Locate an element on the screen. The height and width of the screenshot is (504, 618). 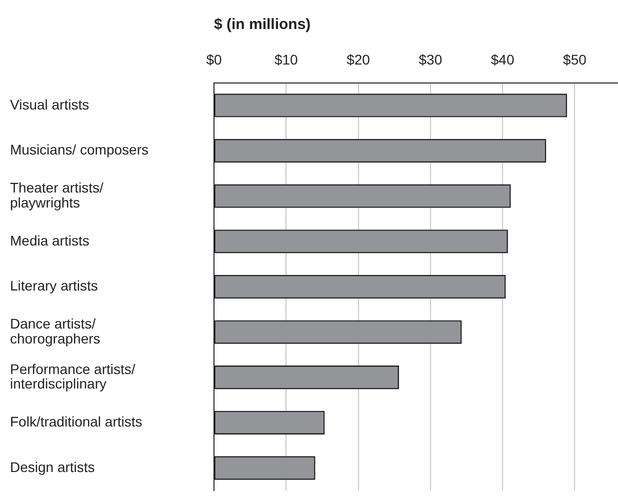
y-tick-label: Performance artists/ interdisciplinary is located at coordinates (73, 376).